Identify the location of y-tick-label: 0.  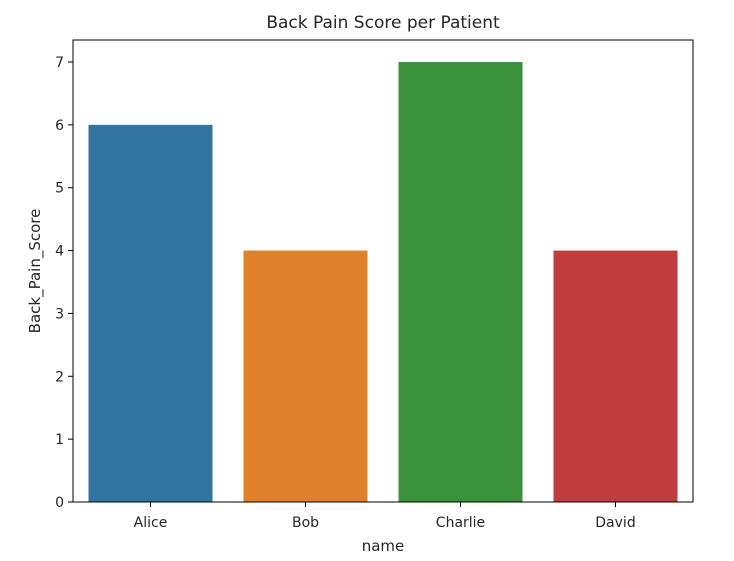
(59, 503).